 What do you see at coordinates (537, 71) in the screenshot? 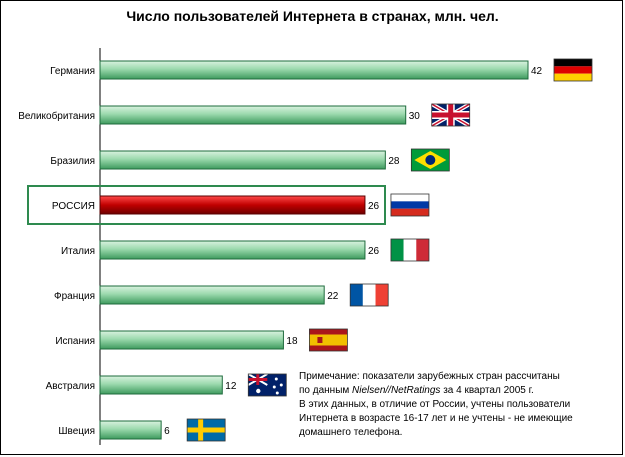
I see `value-label-0: 42` at bounding box center [537, 71].